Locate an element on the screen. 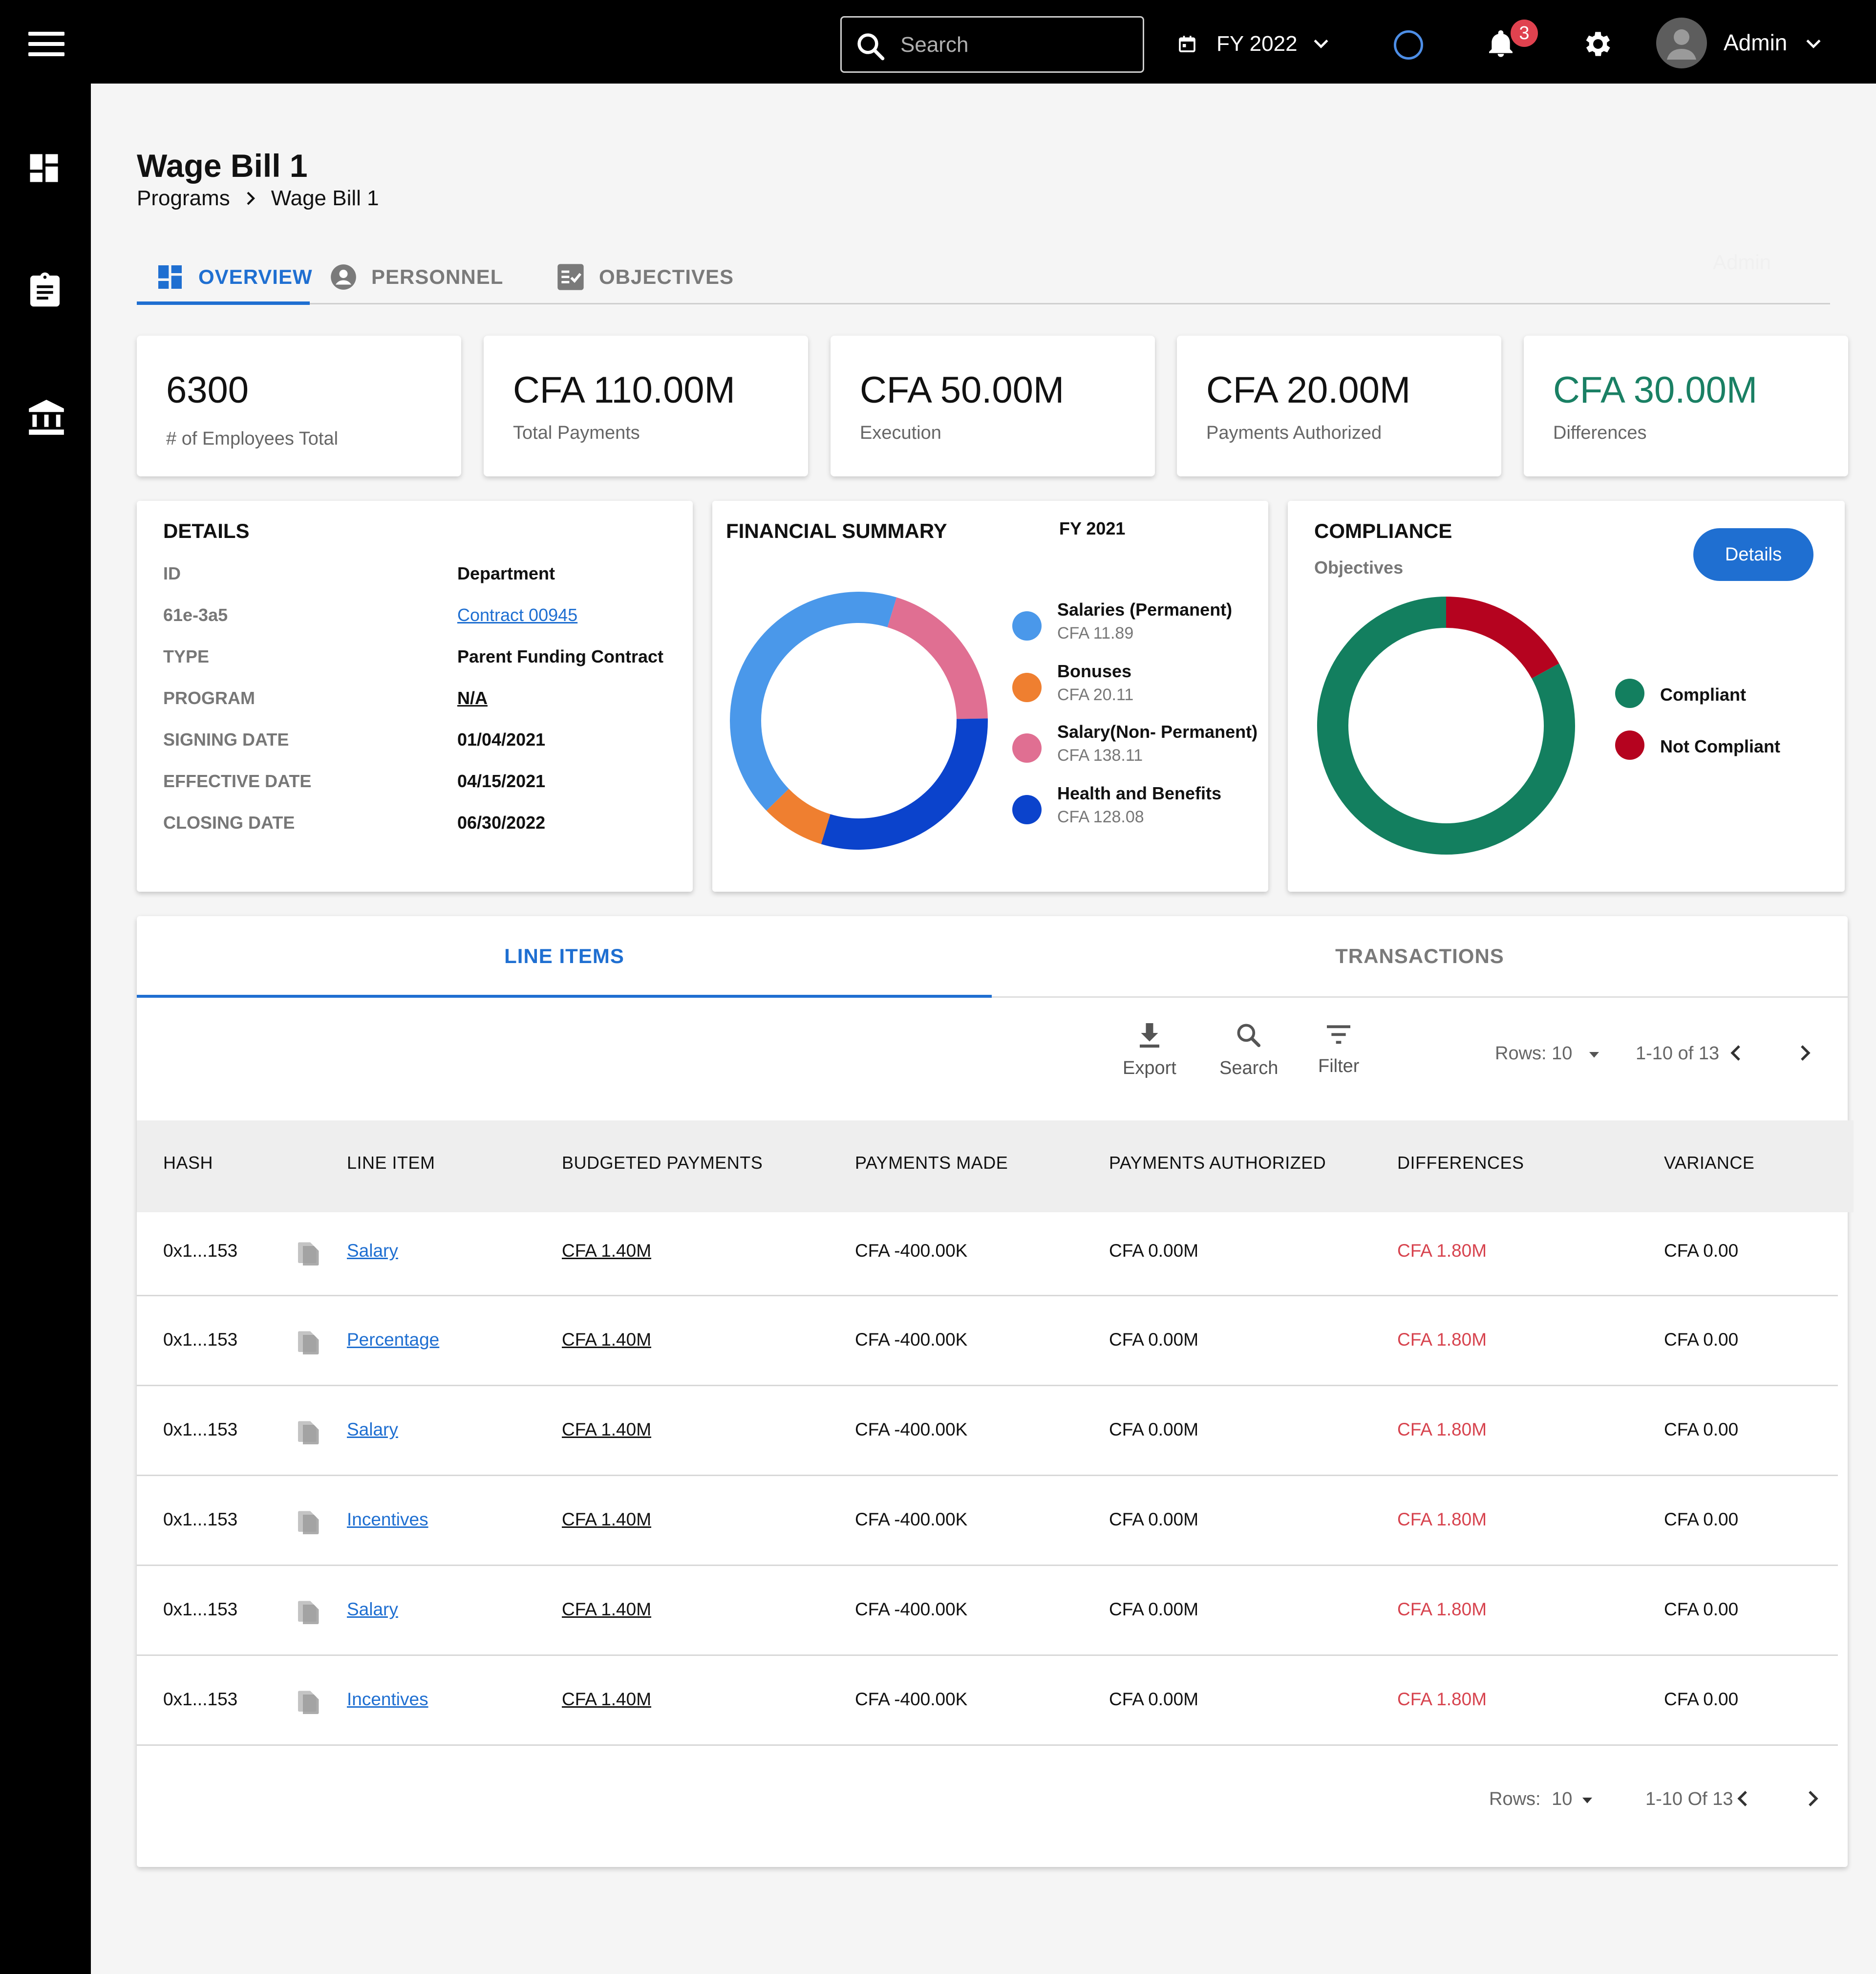 Image resolution: width=1876 pixels, height=1974 pixels. detail-value: 01/04/2021 is located at coordinates (501, 740).